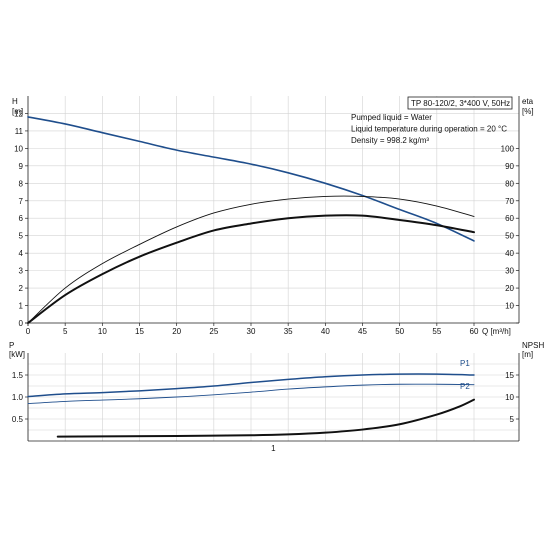 The image size is (550, 550). What do you see at coordinates (19, 131) in the screenshot?
I see `y-tick-label: 11` at bounding box center [19, 131].